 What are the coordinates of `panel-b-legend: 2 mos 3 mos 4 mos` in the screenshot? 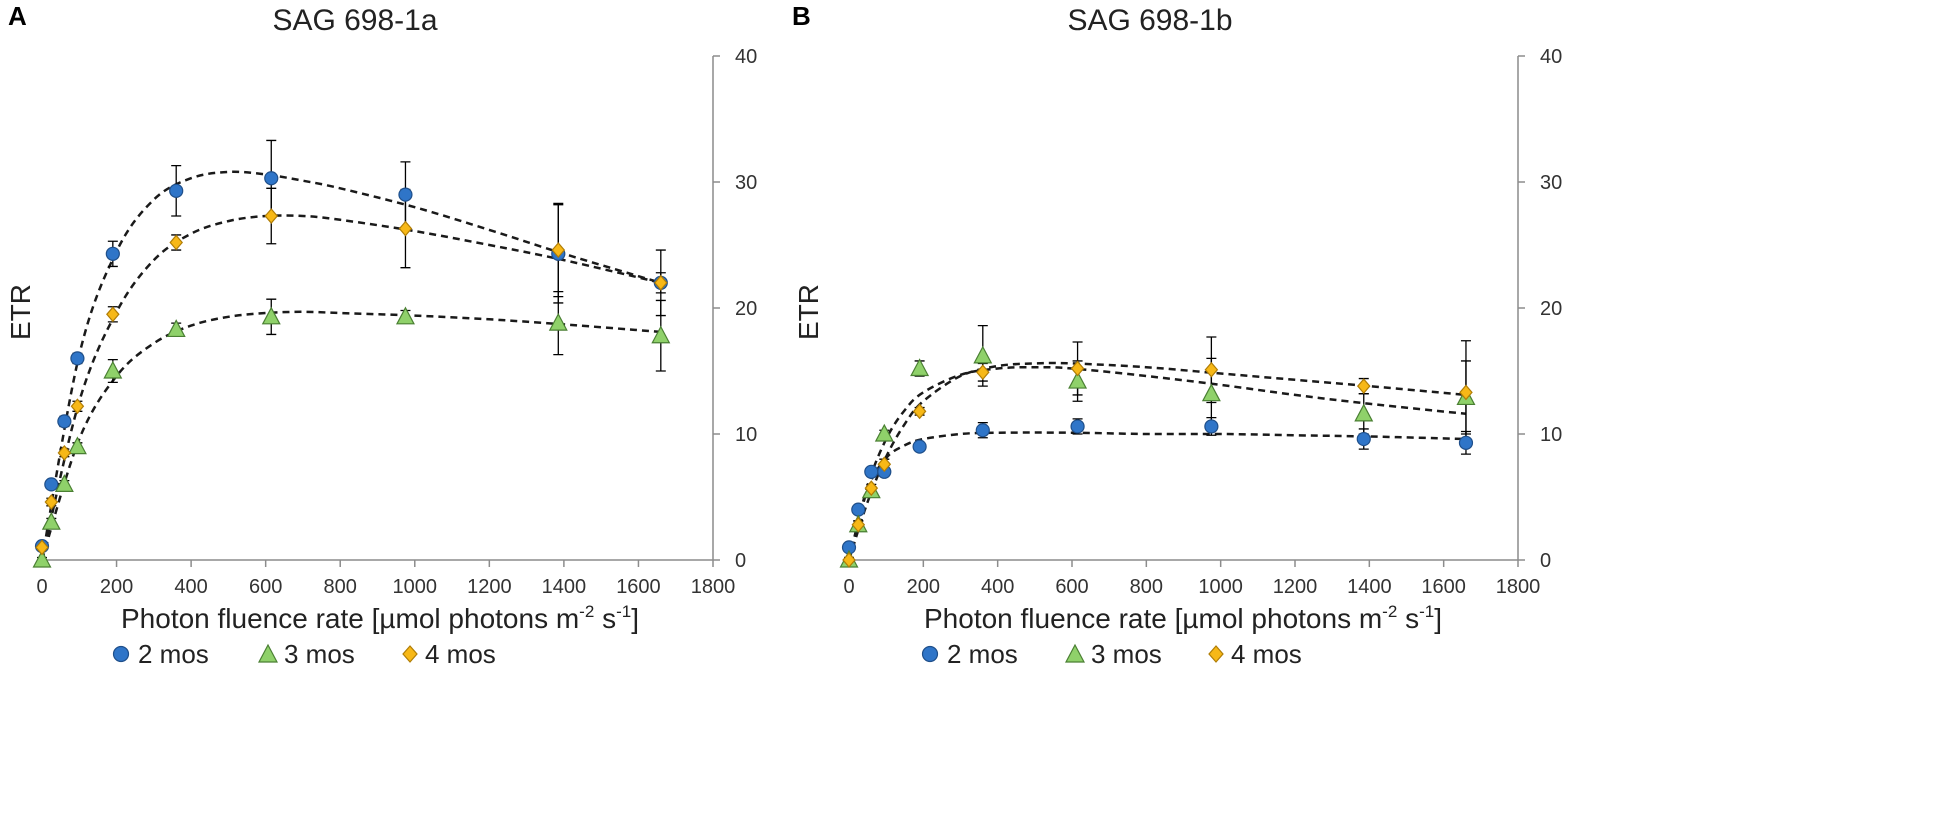 It's located at (1111, 654).